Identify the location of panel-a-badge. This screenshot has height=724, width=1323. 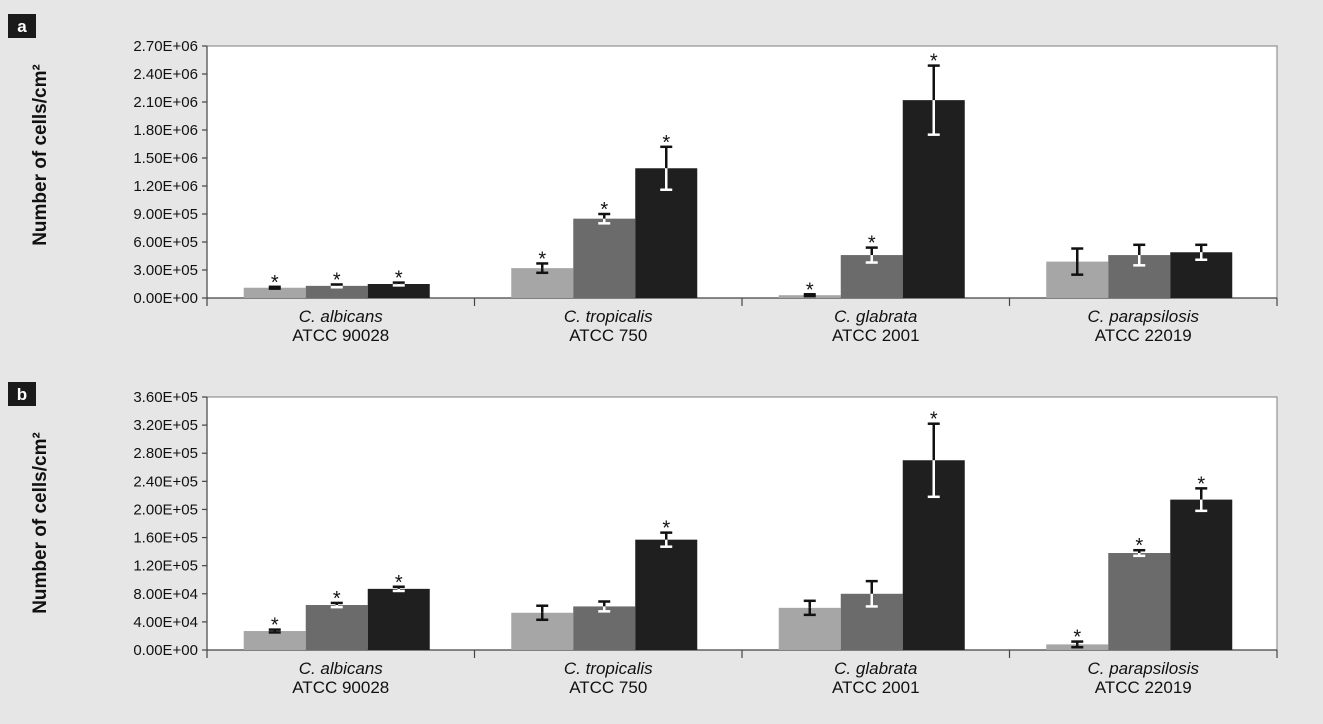
(22, 26).